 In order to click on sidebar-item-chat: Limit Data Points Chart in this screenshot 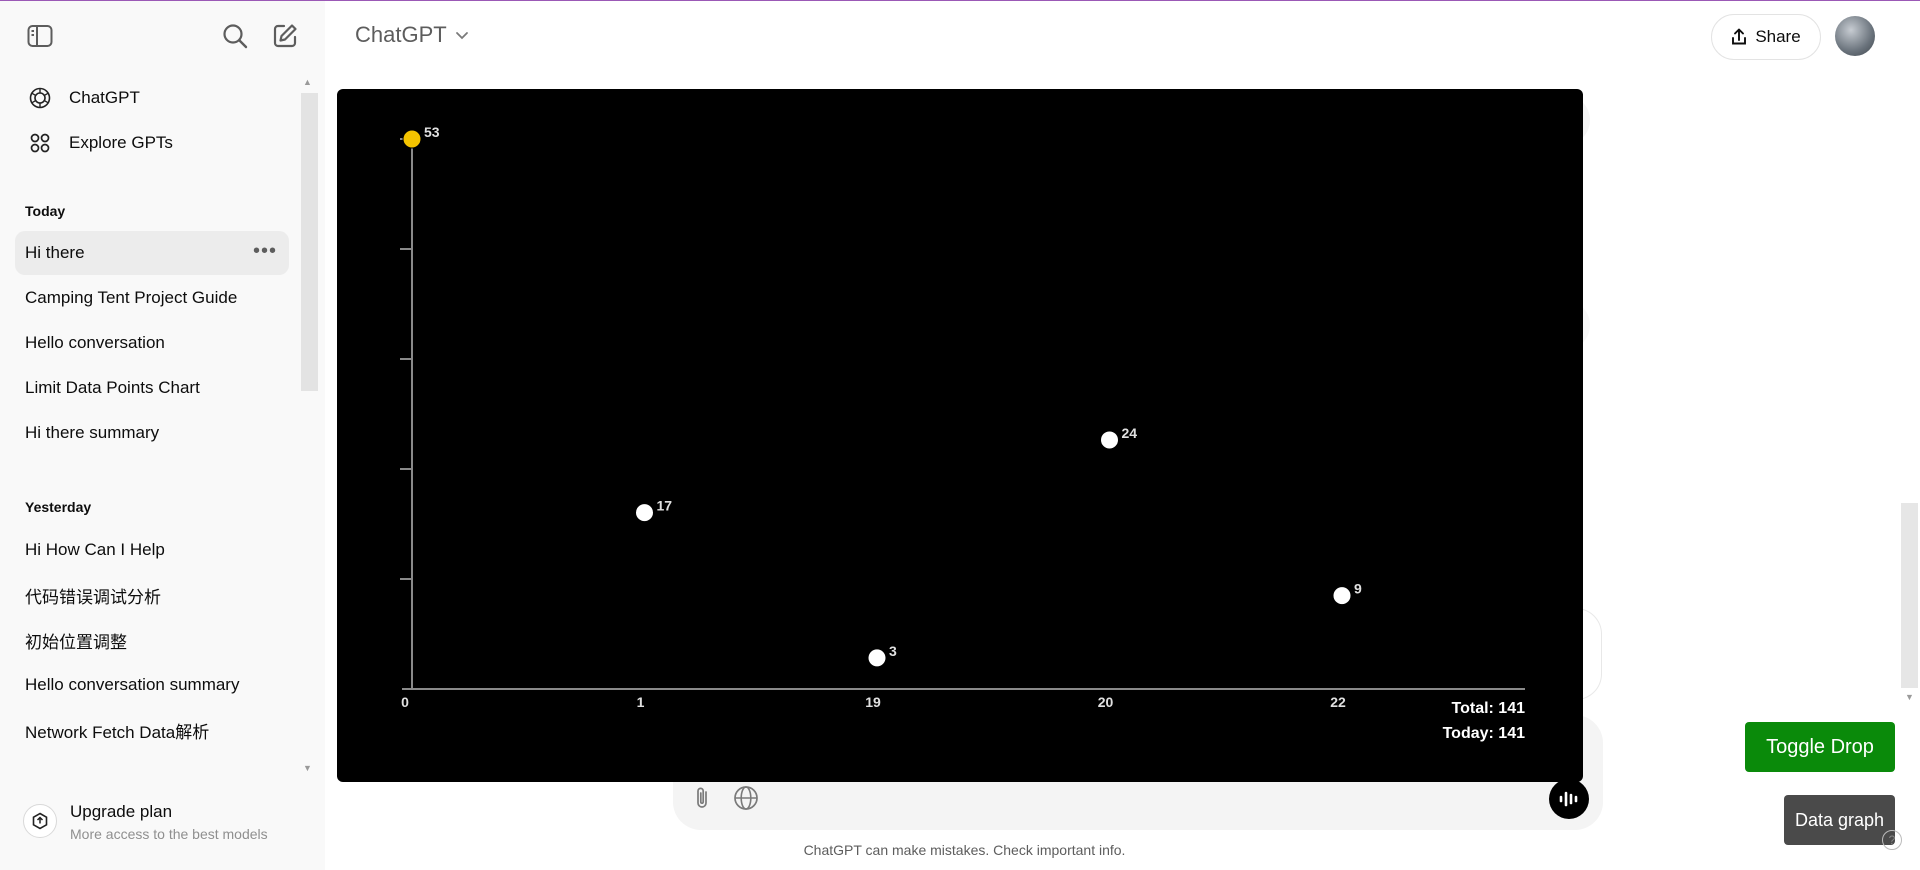, I will do `click(152, 388)`.